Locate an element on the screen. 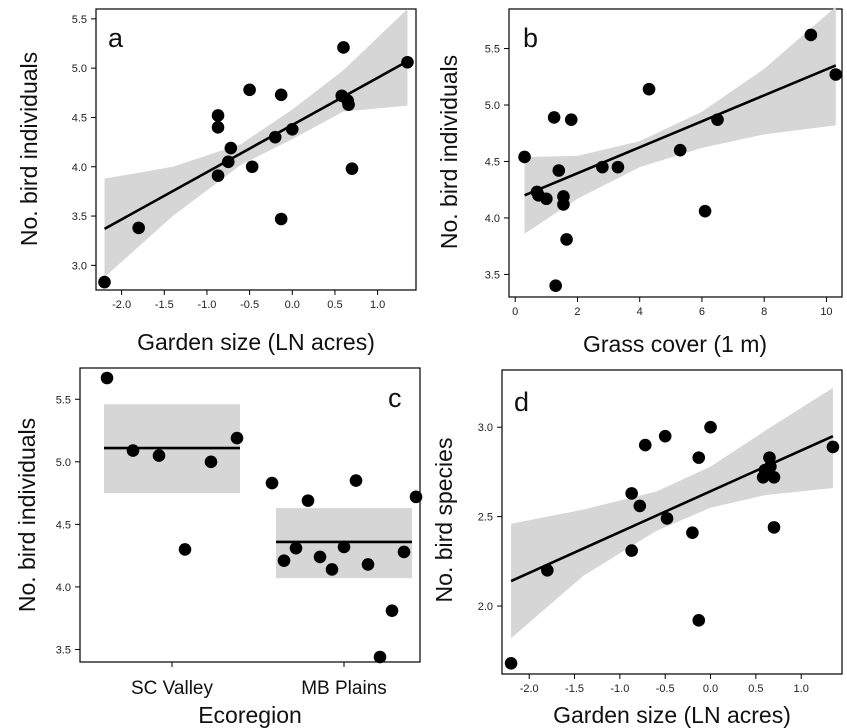 This screenshot has width=847, height=728. panel-a-x-tick-label: 1.0 is located at coordinates (377, 305).